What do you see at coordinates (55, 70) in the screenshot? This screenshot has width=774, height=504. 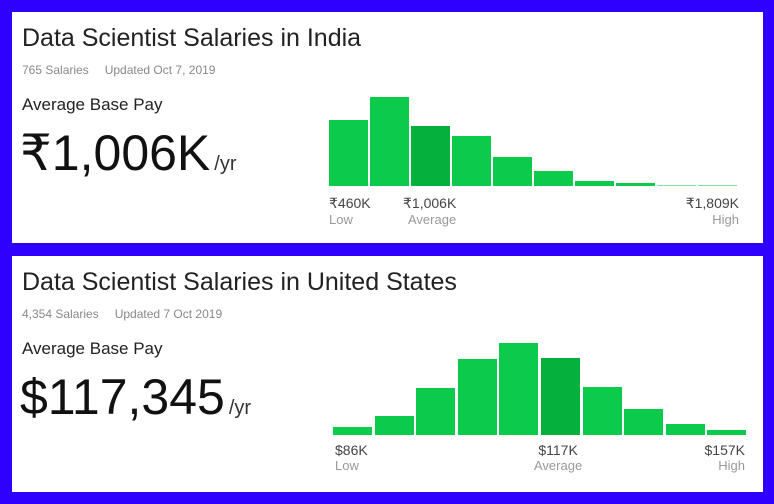 I see `salary-count: 765 Salaries` at bounding box center [55, 70].